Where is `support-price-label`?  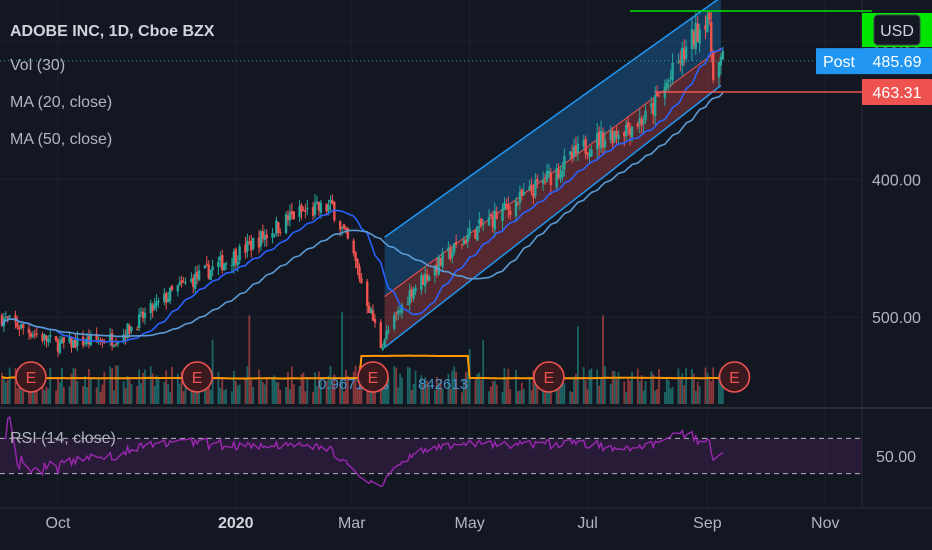 support-price-label is located at coordinates (897, 91).